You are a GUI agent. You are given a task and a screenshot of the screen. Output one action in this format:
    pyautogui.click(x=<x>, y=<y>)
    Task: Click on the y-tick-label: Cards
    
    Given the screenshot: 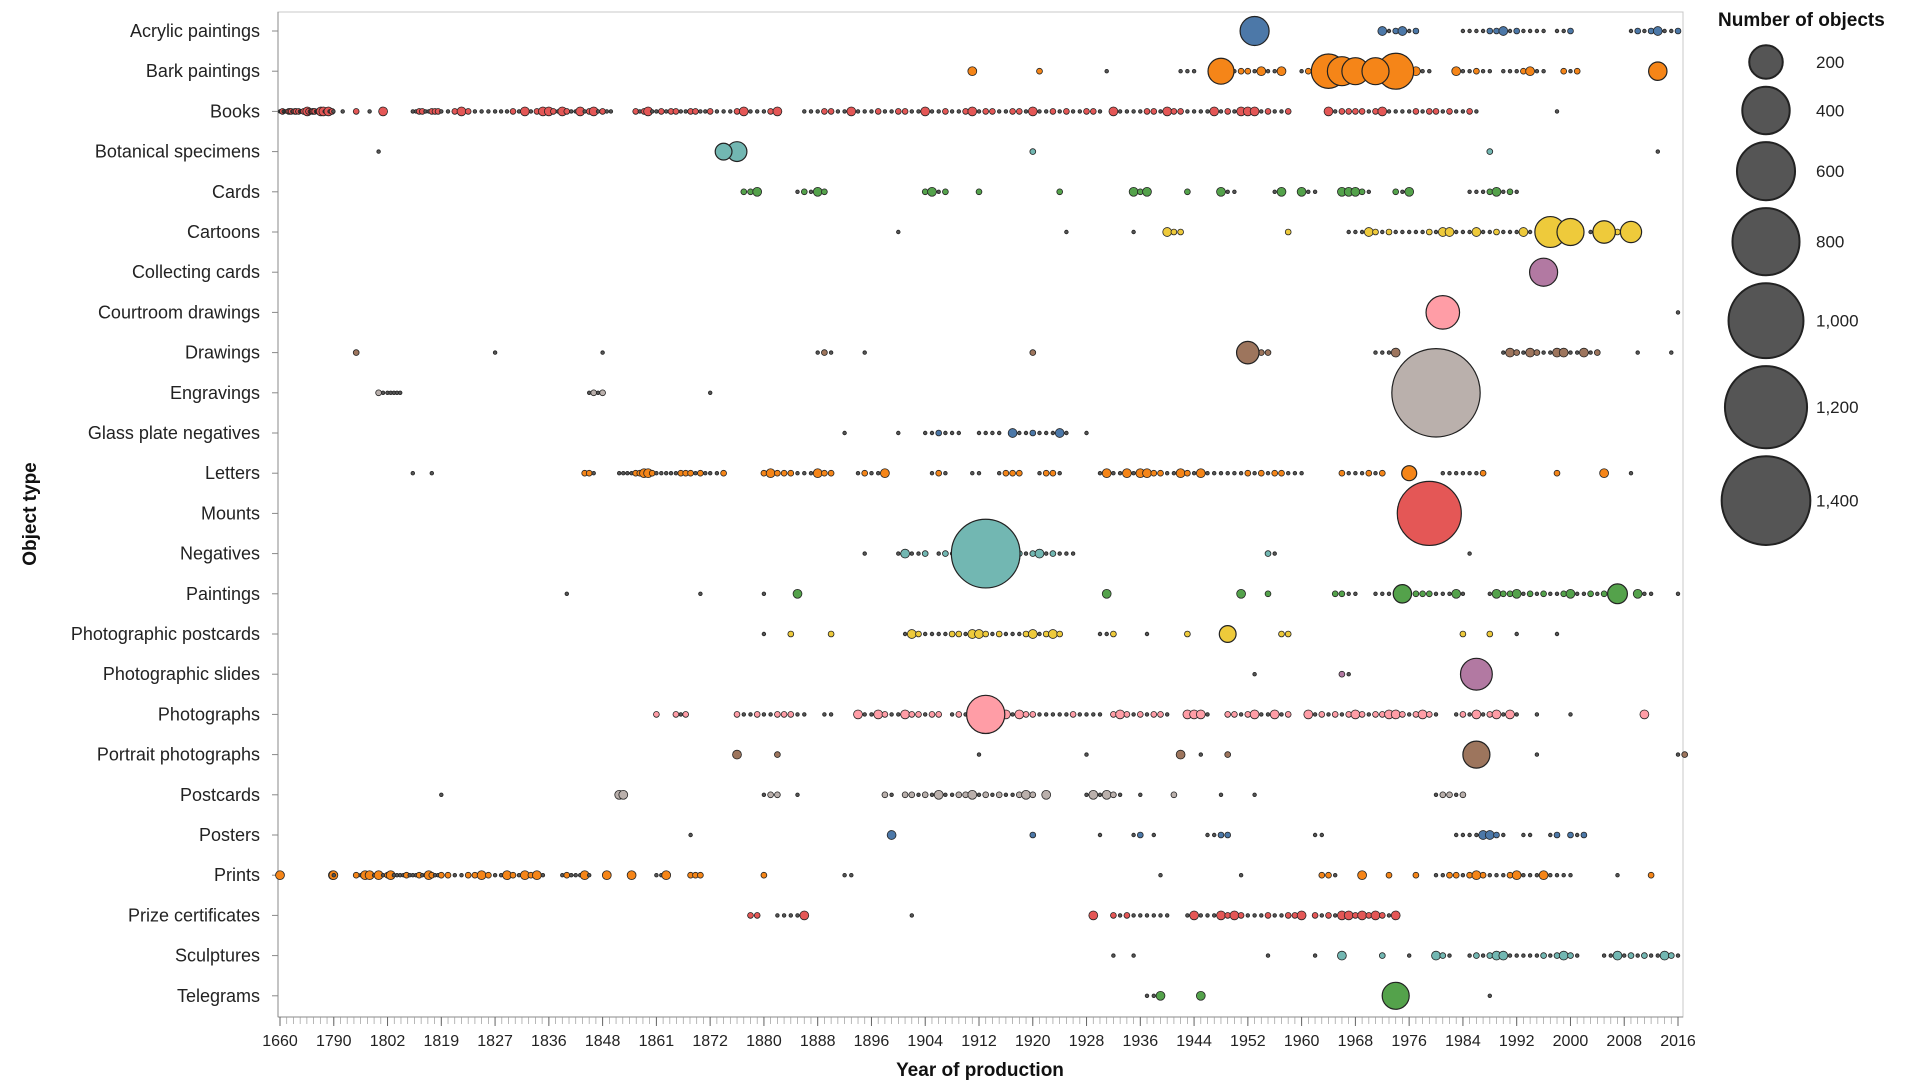 What is the action you would take?
    pyautogui.click(x=236, y=192)
    